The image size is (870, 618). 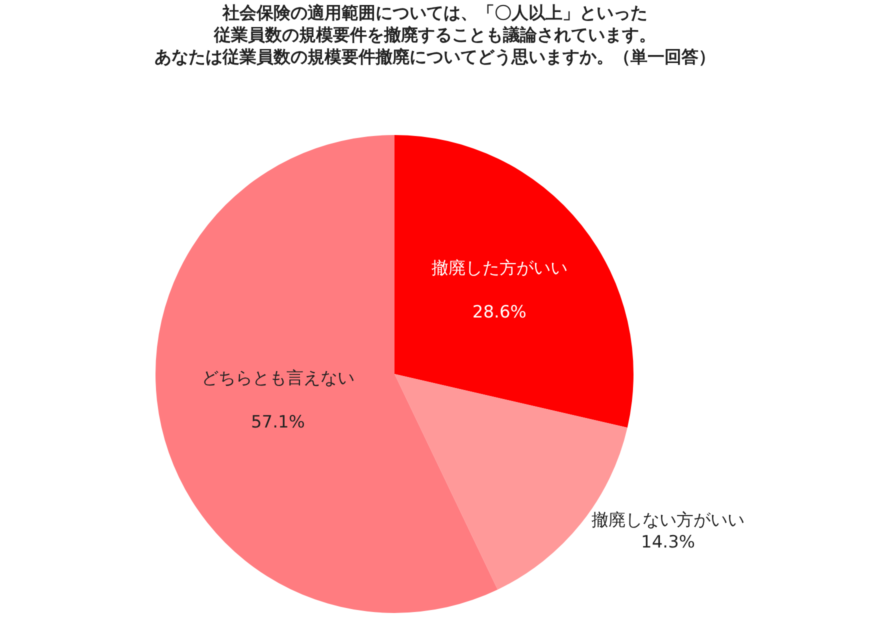 I want to click on slice-label: 撤廃した方がいい, so click(x=499, y=268).